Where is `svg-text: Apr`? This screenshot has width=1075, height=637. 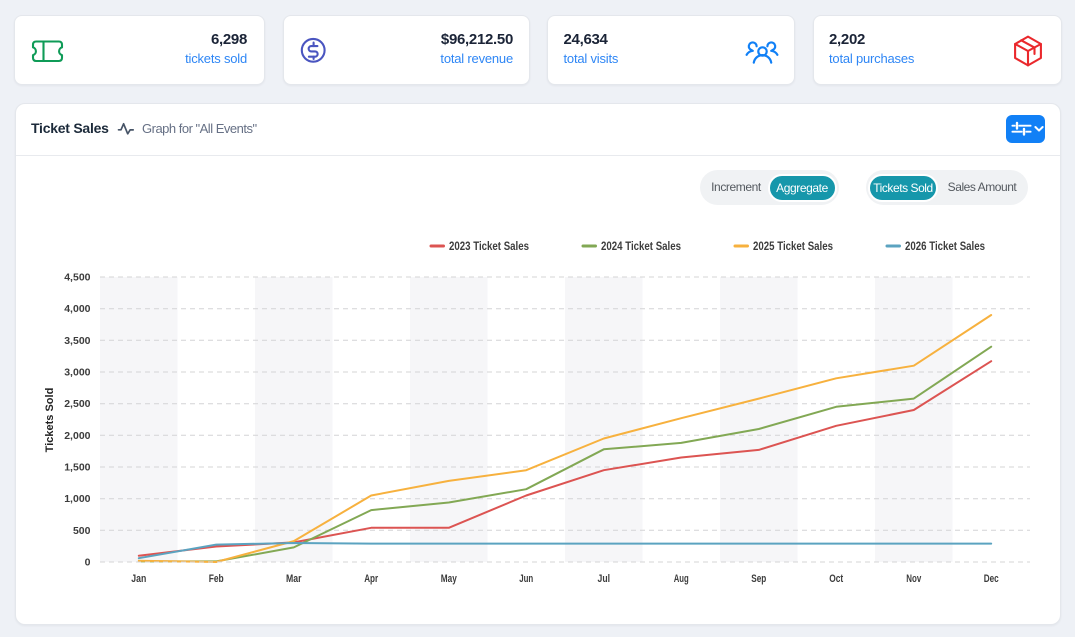 svg-text: Apr is located at coordinates (371, 579).